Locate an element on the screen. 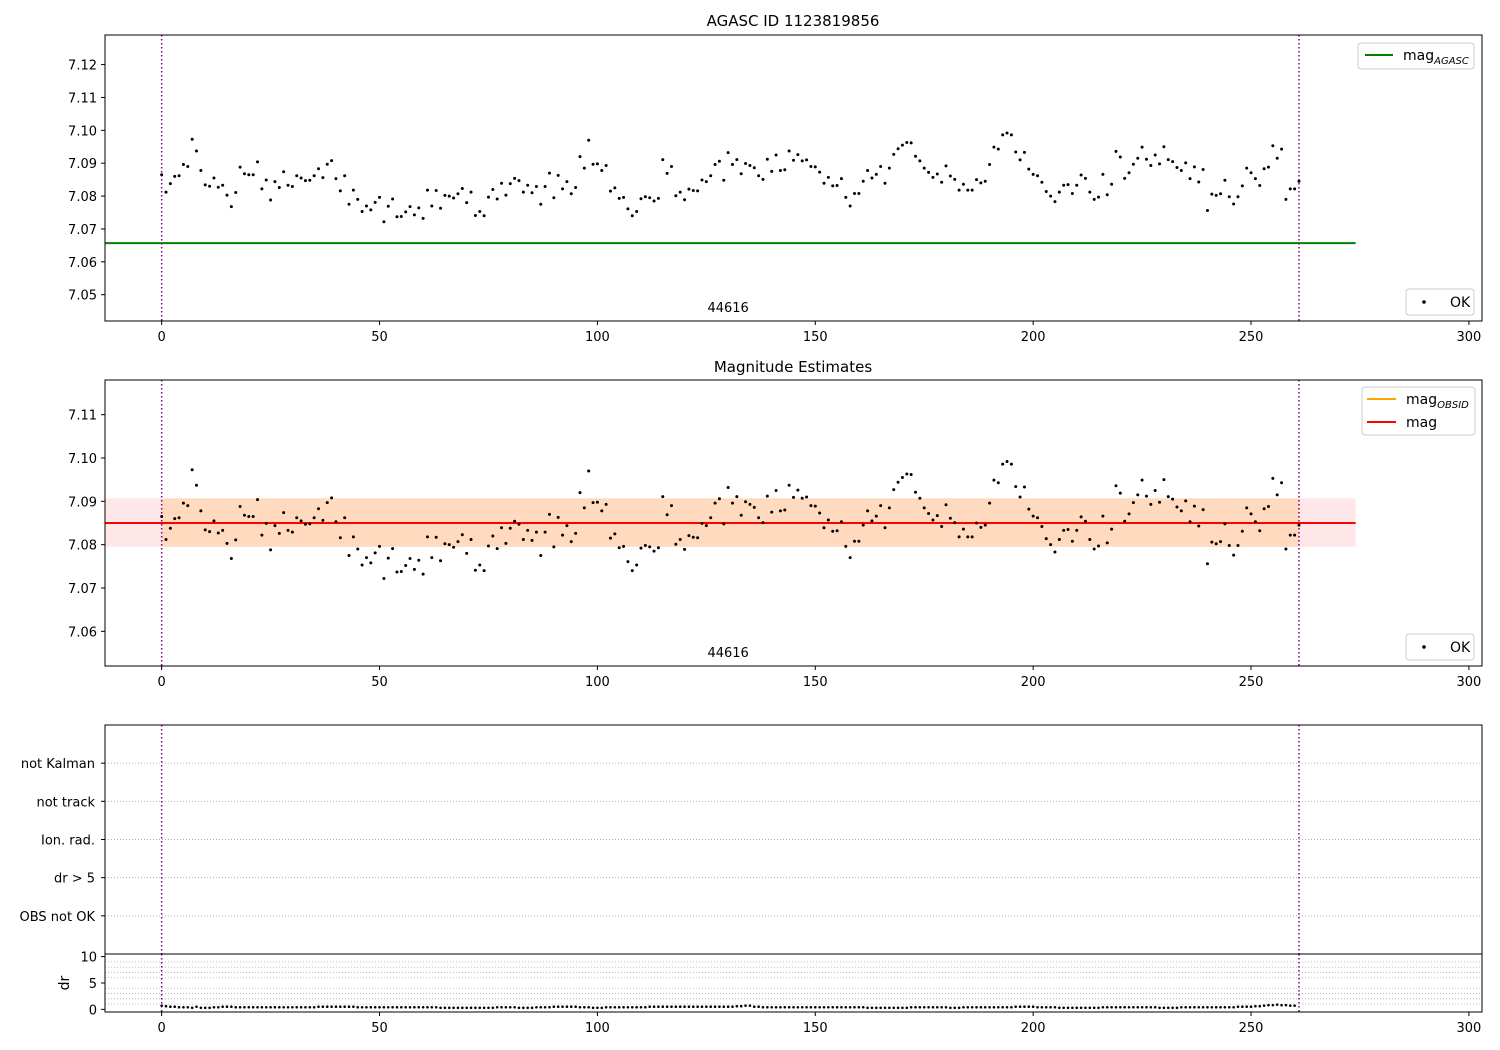 The width and height of the screenshot is (1500, 1050). y-tick-label: 7.09 is located at coordinates (82, 164).